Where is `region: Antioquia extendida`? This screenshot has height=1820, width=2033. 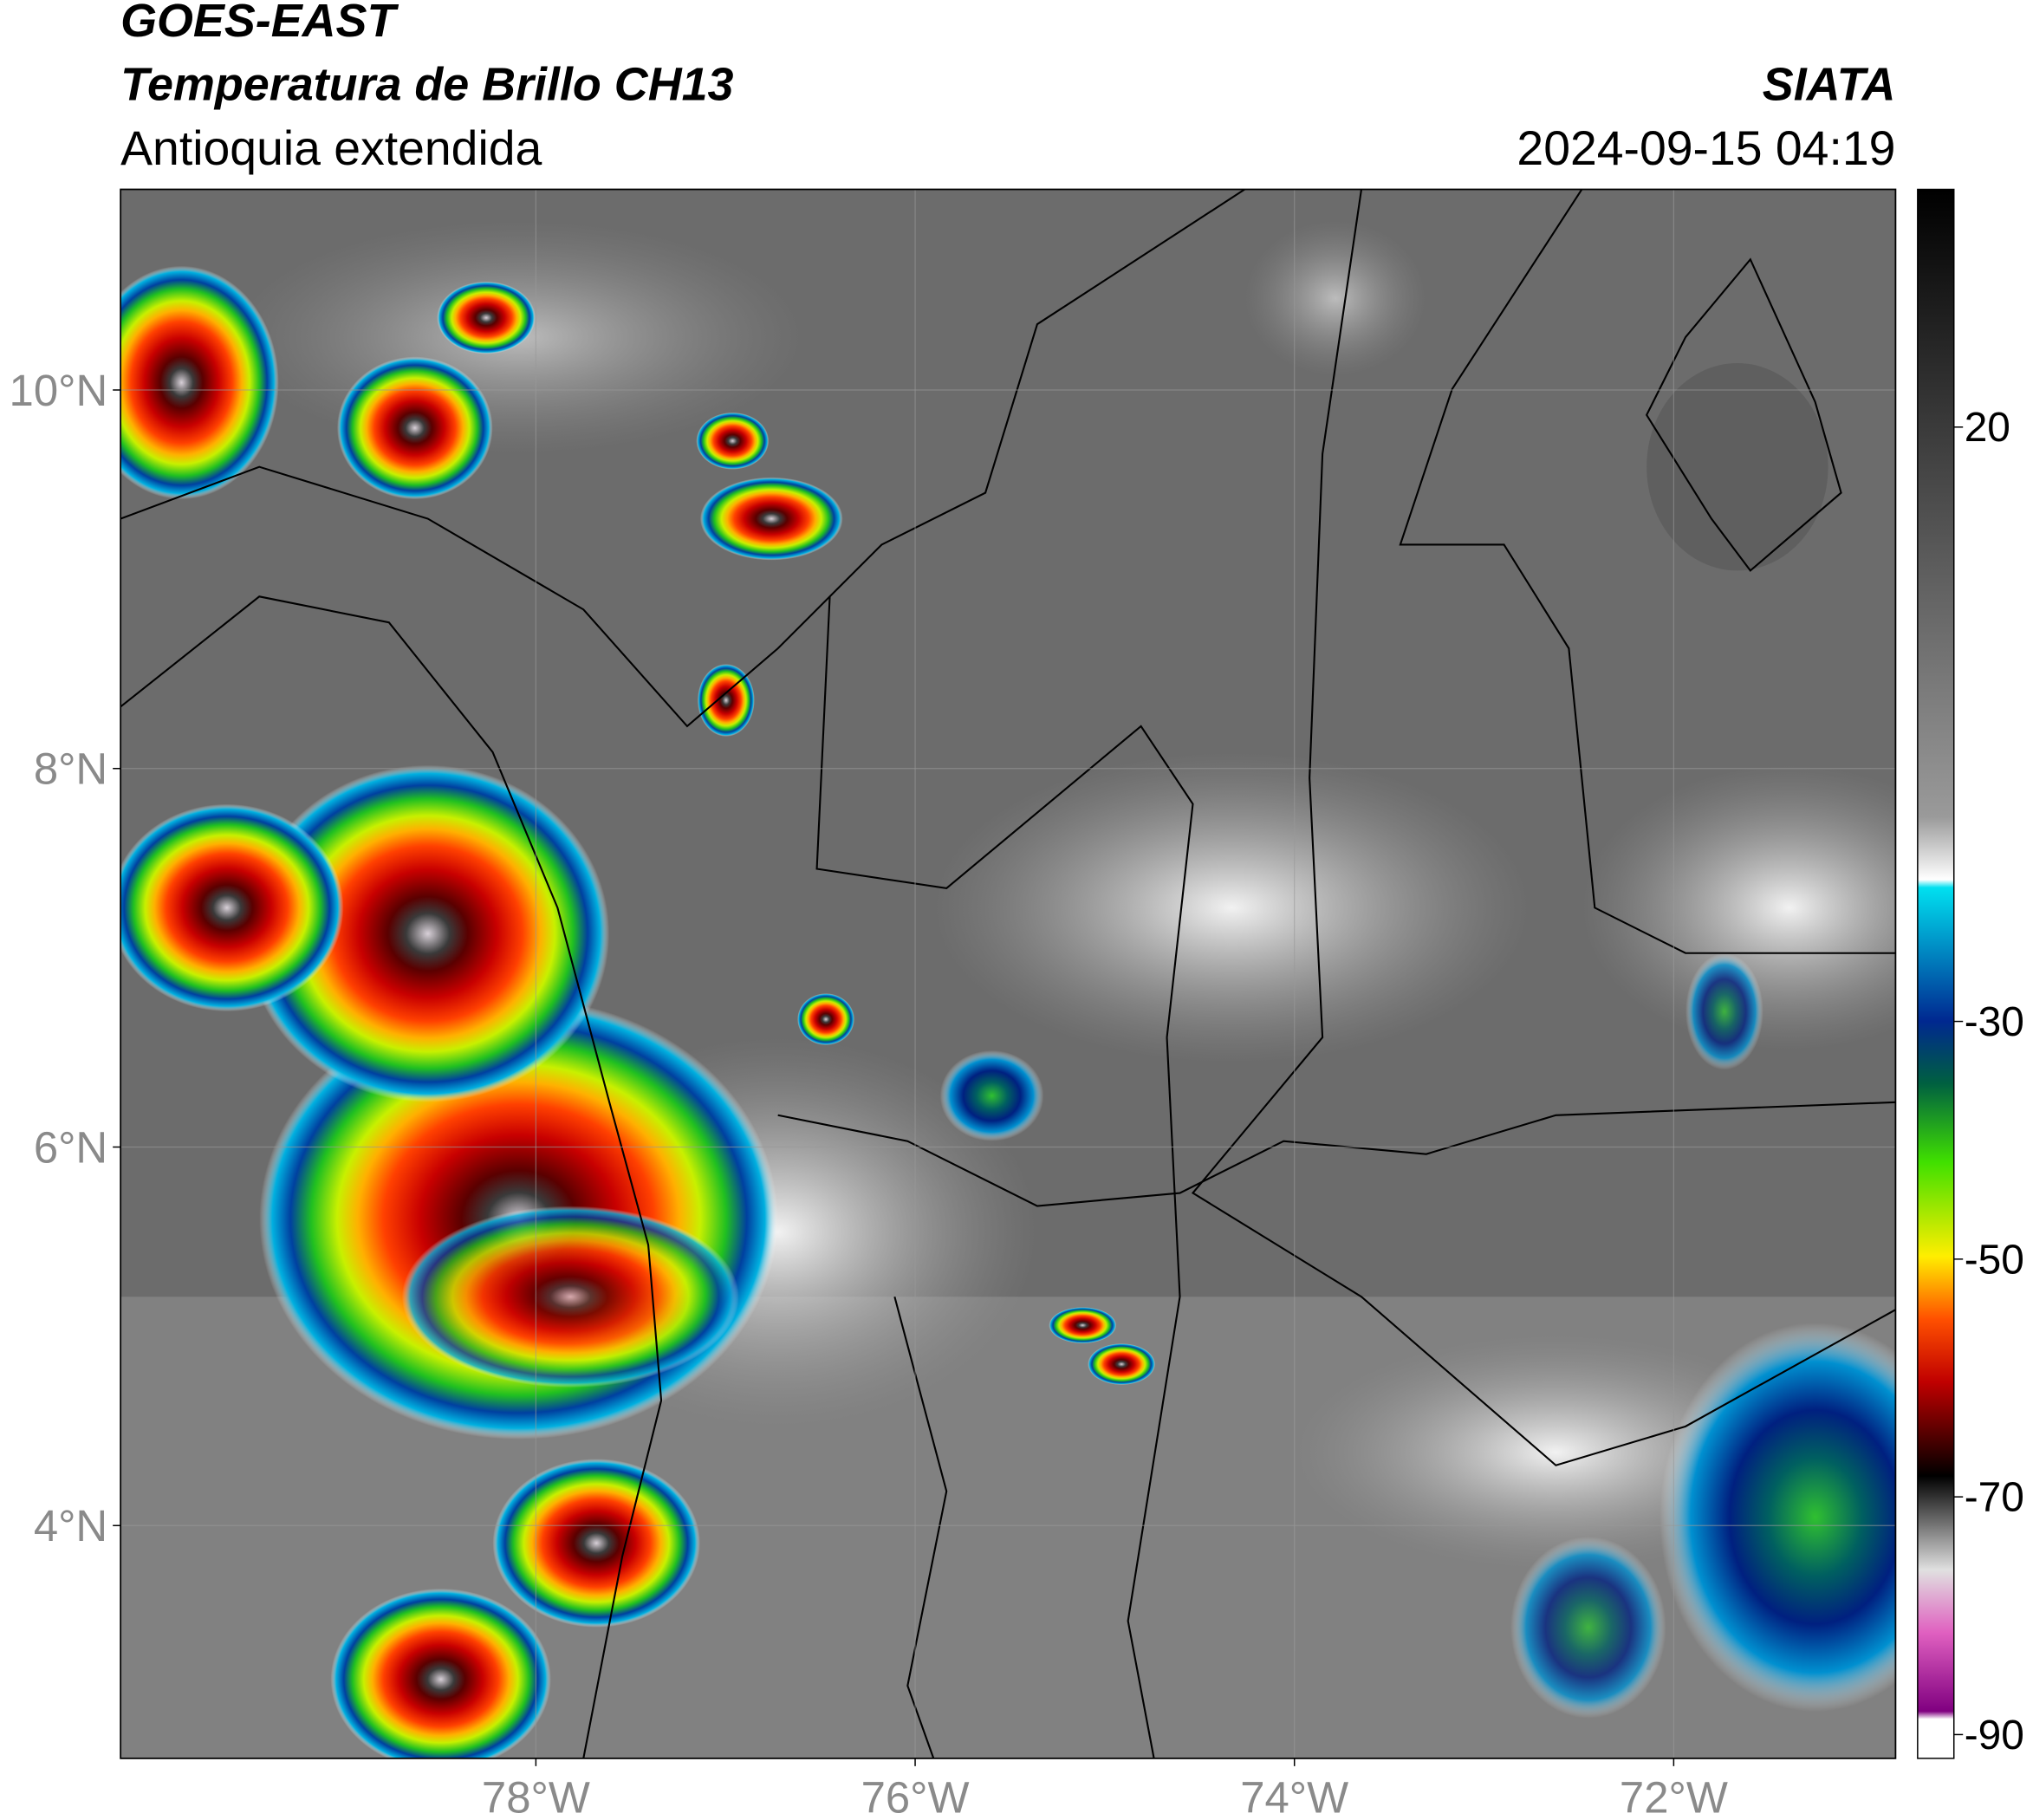 region: Antioquia extendida is located at coordinates (331, 148).